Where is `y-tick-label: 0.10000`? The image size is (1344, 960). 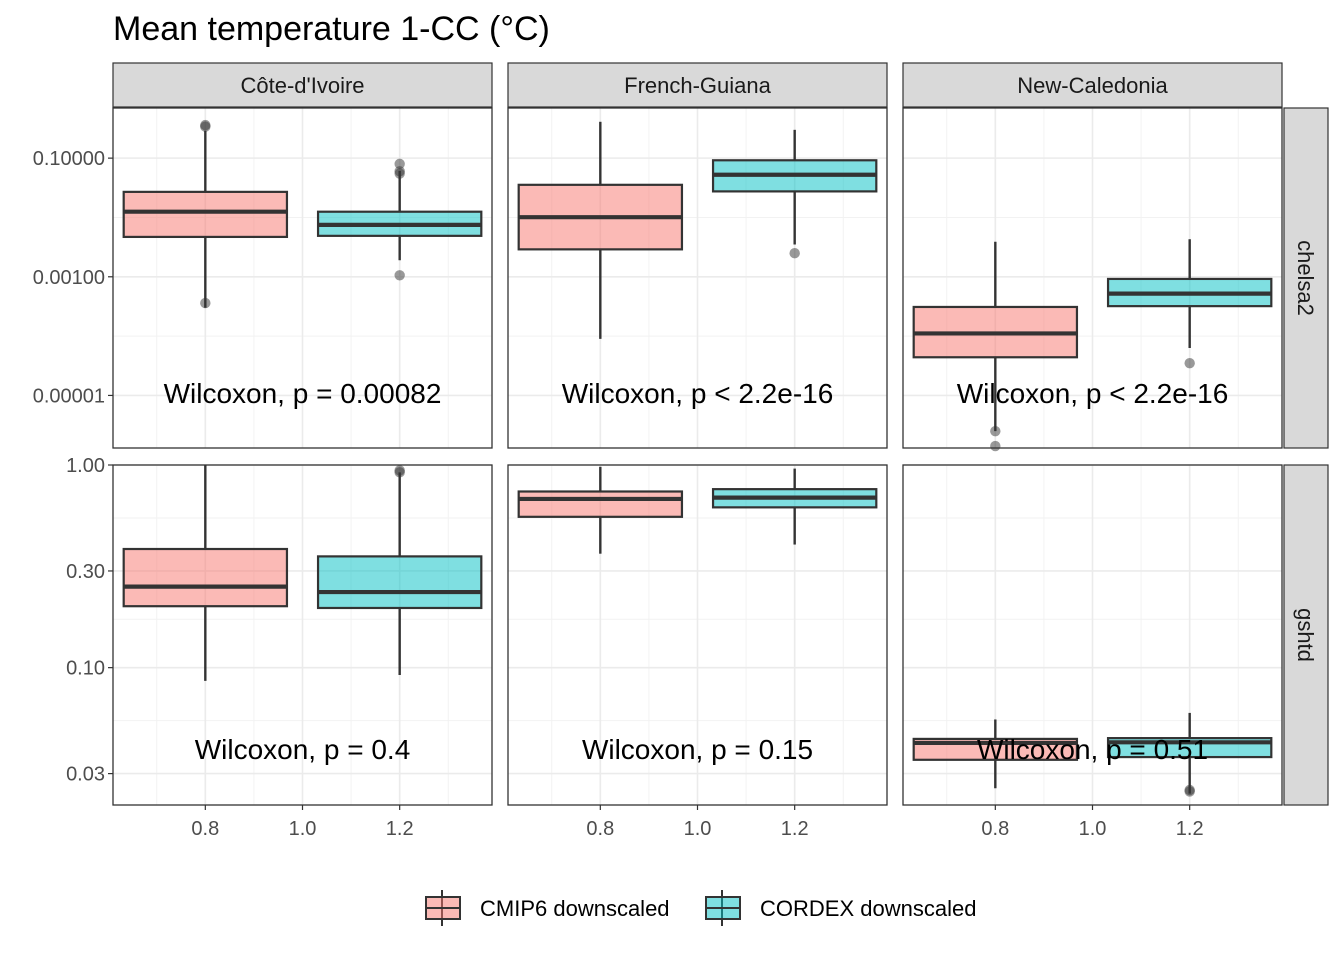
y-tick-label: 0.10000 is located at coordinates (69, 159).